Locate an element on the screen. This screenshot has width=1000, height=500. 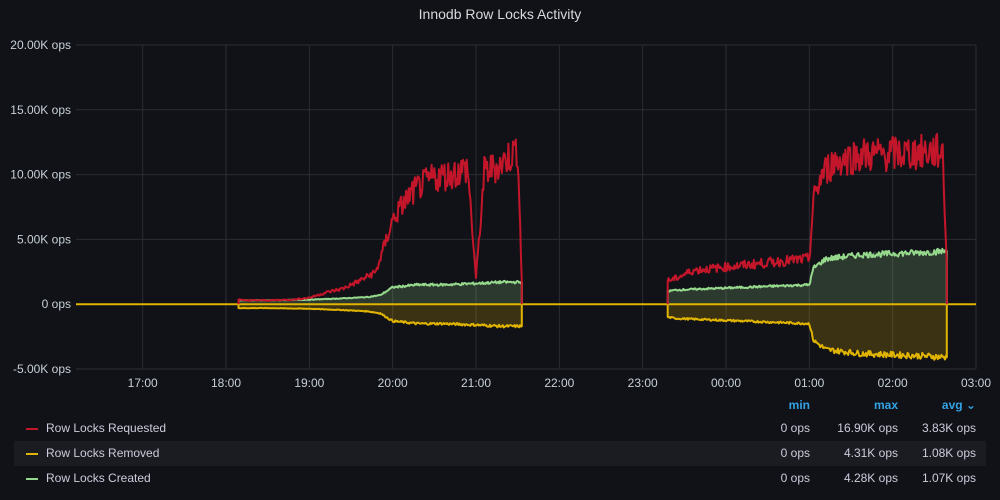
y-tick-label: 10.00K ops is located at coordinates (40, 175).